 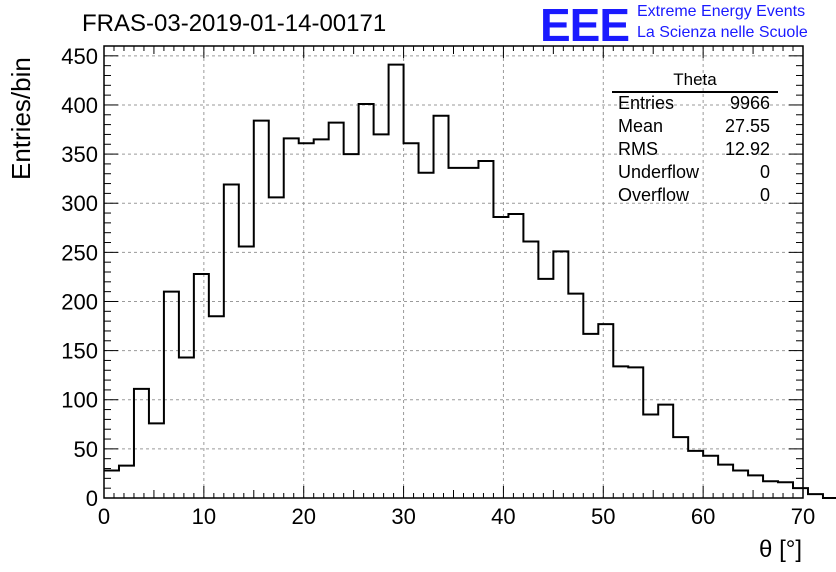 What do you see at coordinates (694, 196) in the screenshot?
I see `stats-row-overflow: Overflow 0` at bounding box center [694, 196].